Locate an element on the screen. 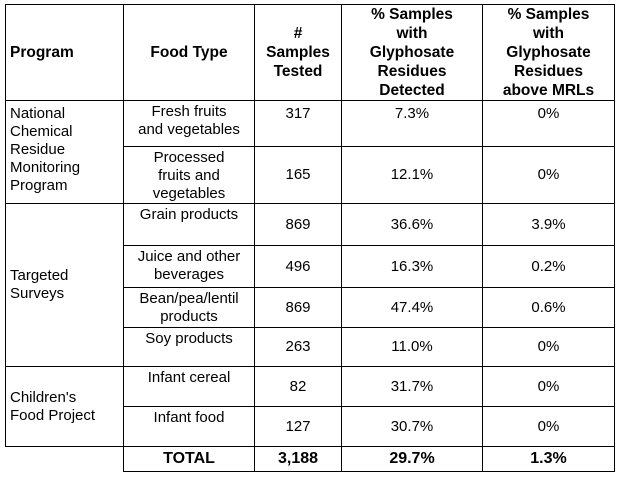  food-type-cell: Infant food is located at coordinates (189, 426).